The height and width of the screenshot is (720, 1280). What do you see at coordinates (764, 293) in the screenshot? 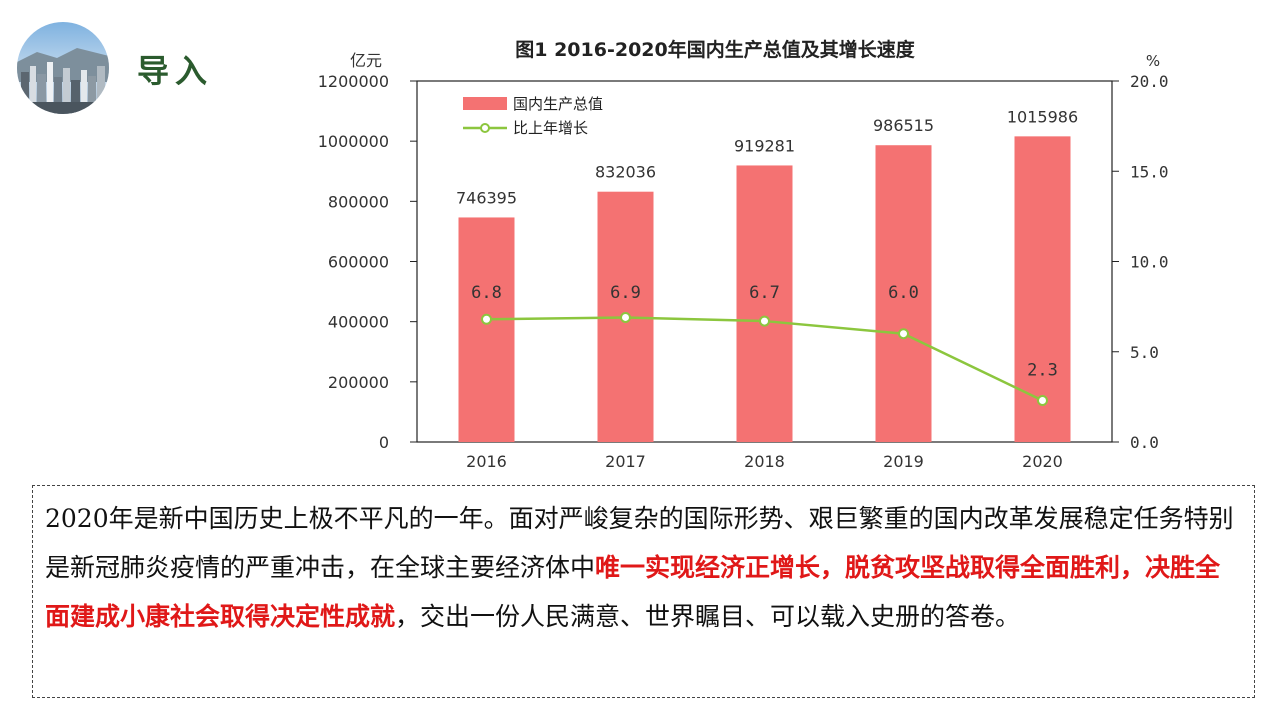
I see `growth-value-label: 6.7` at bounding box center [764, 293].